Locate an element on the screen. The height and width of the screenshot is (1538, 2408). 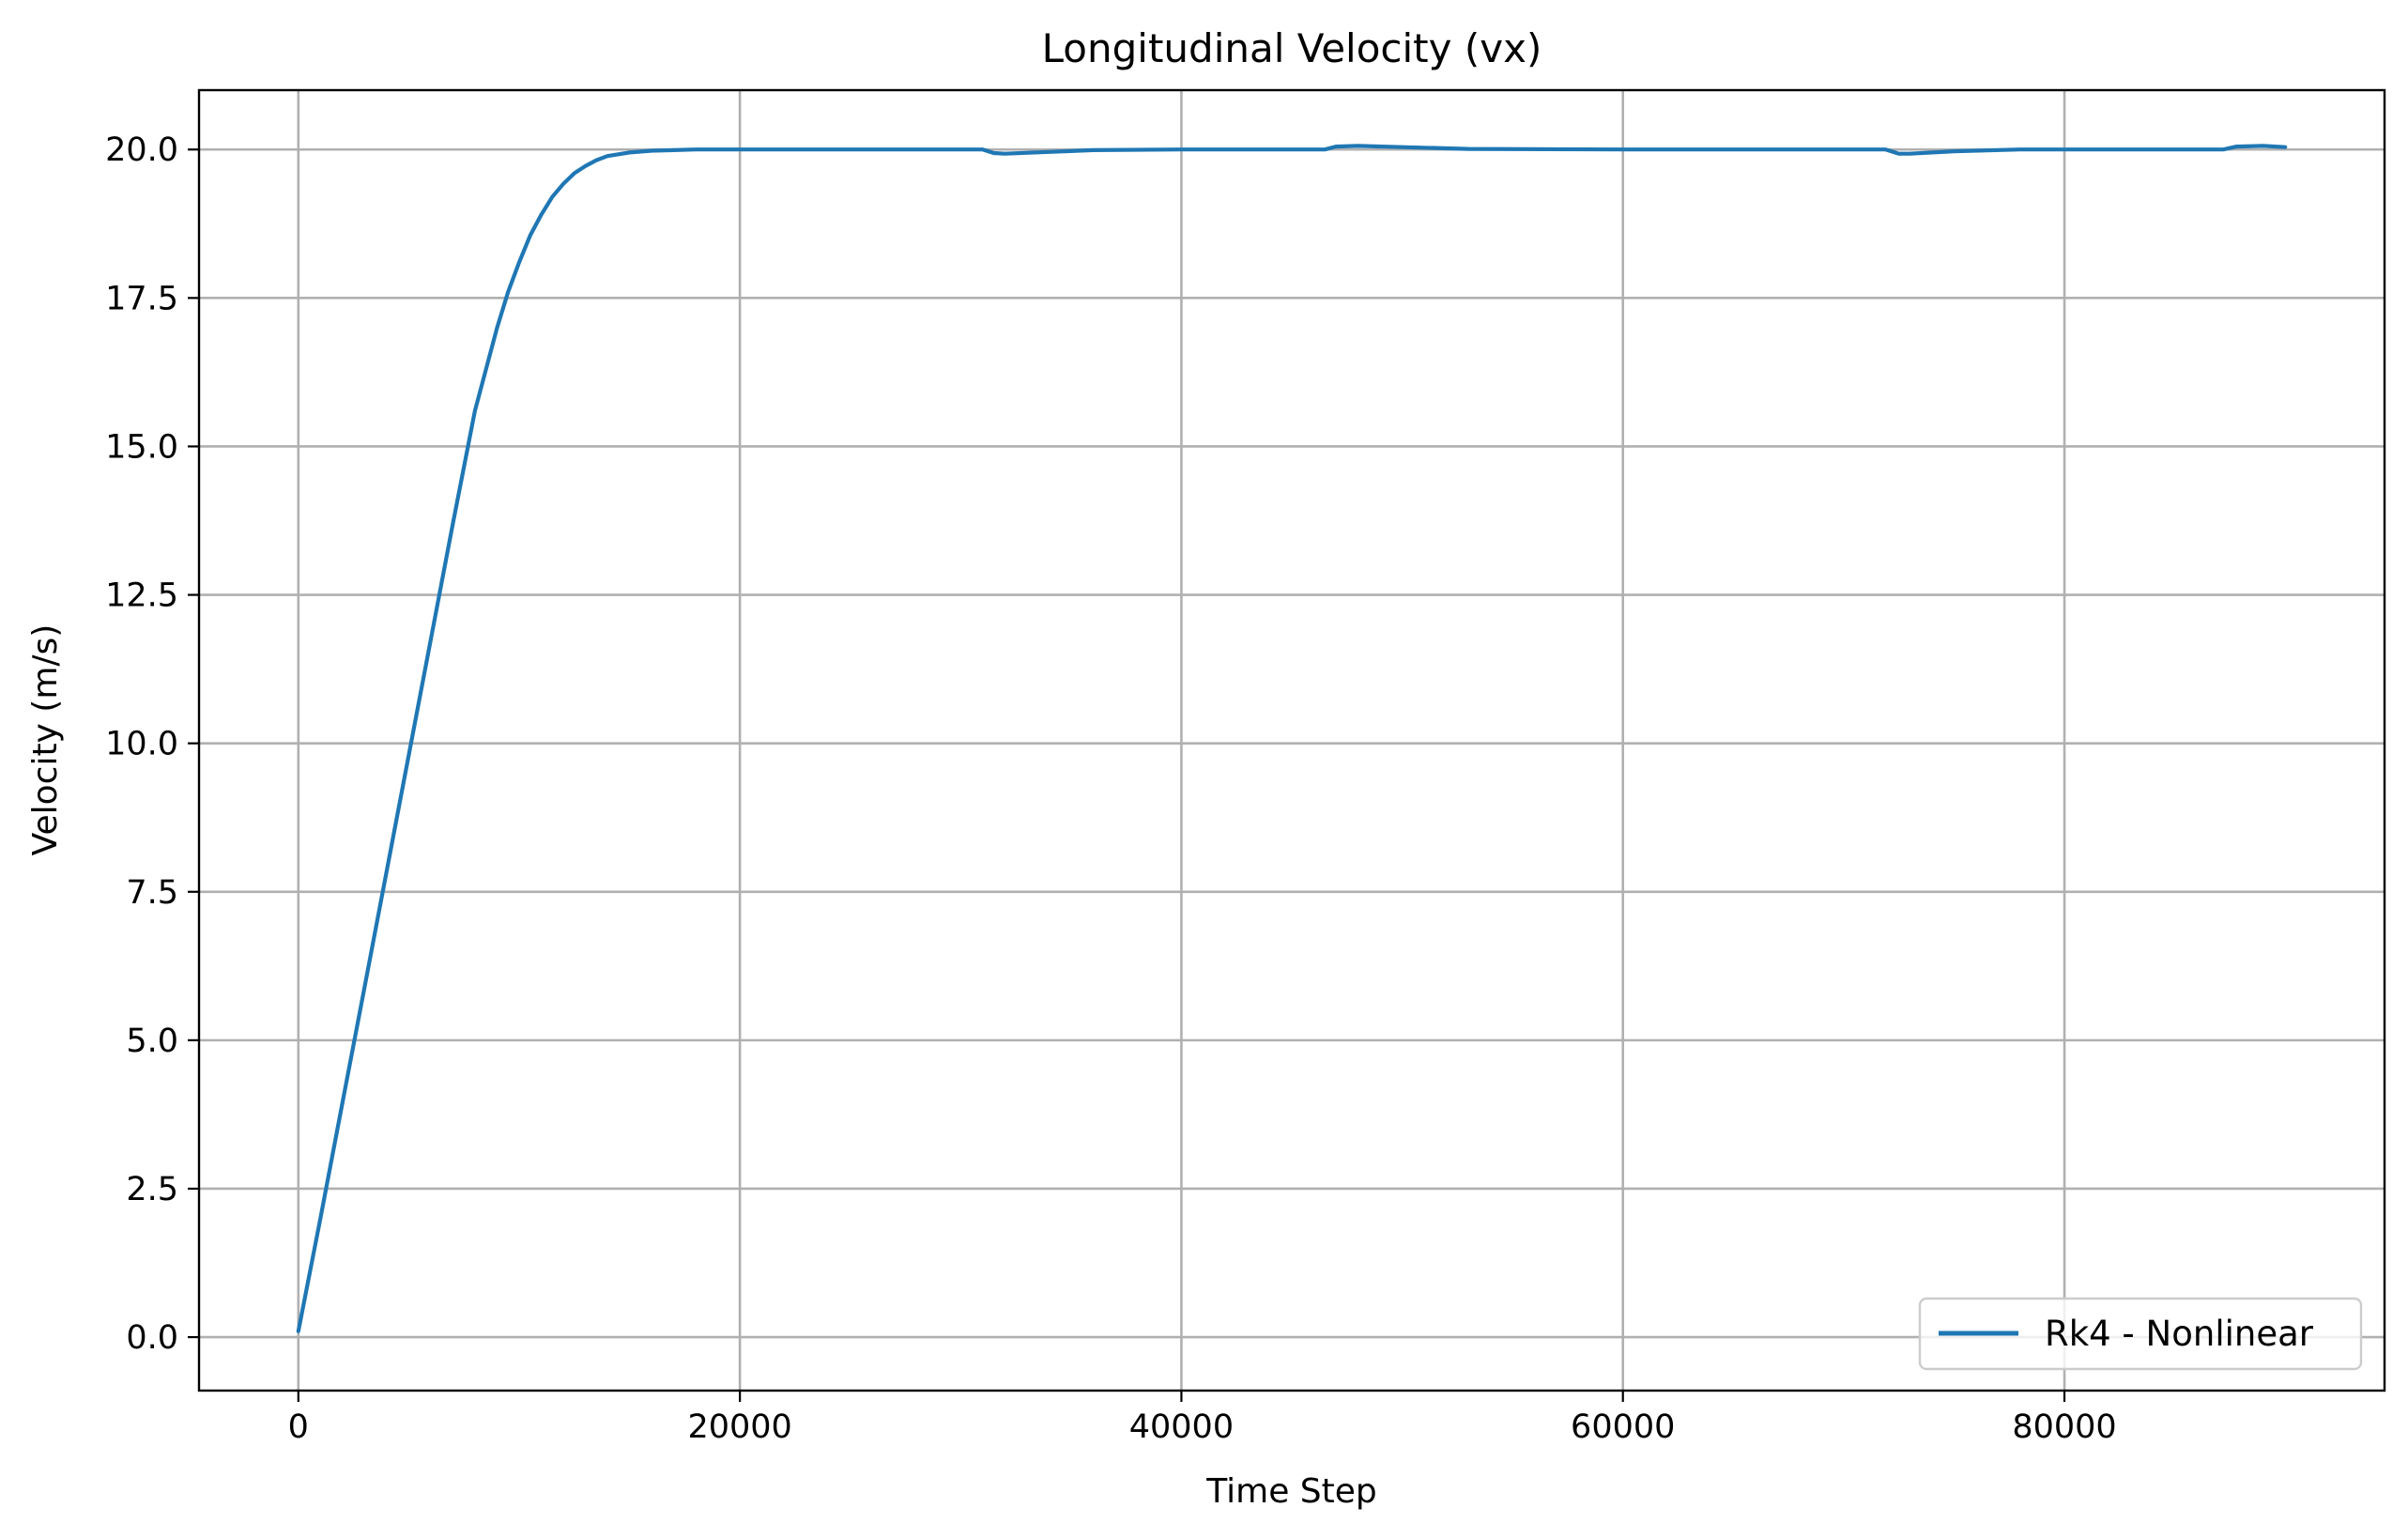
y-tick-label: 15.0 is located at coordinates (141, 447).